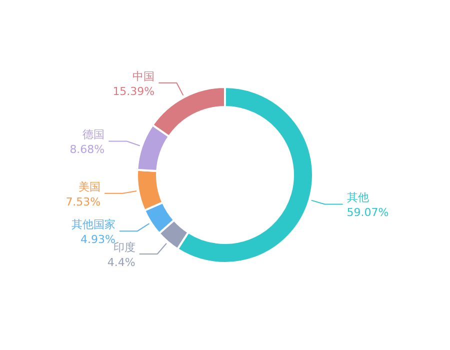 The width and height of the screenshot is (450, 350). Describe the element at coordinates (93, 232) in the screenshot. I see `label: 其他国家 4.93%` at that location.